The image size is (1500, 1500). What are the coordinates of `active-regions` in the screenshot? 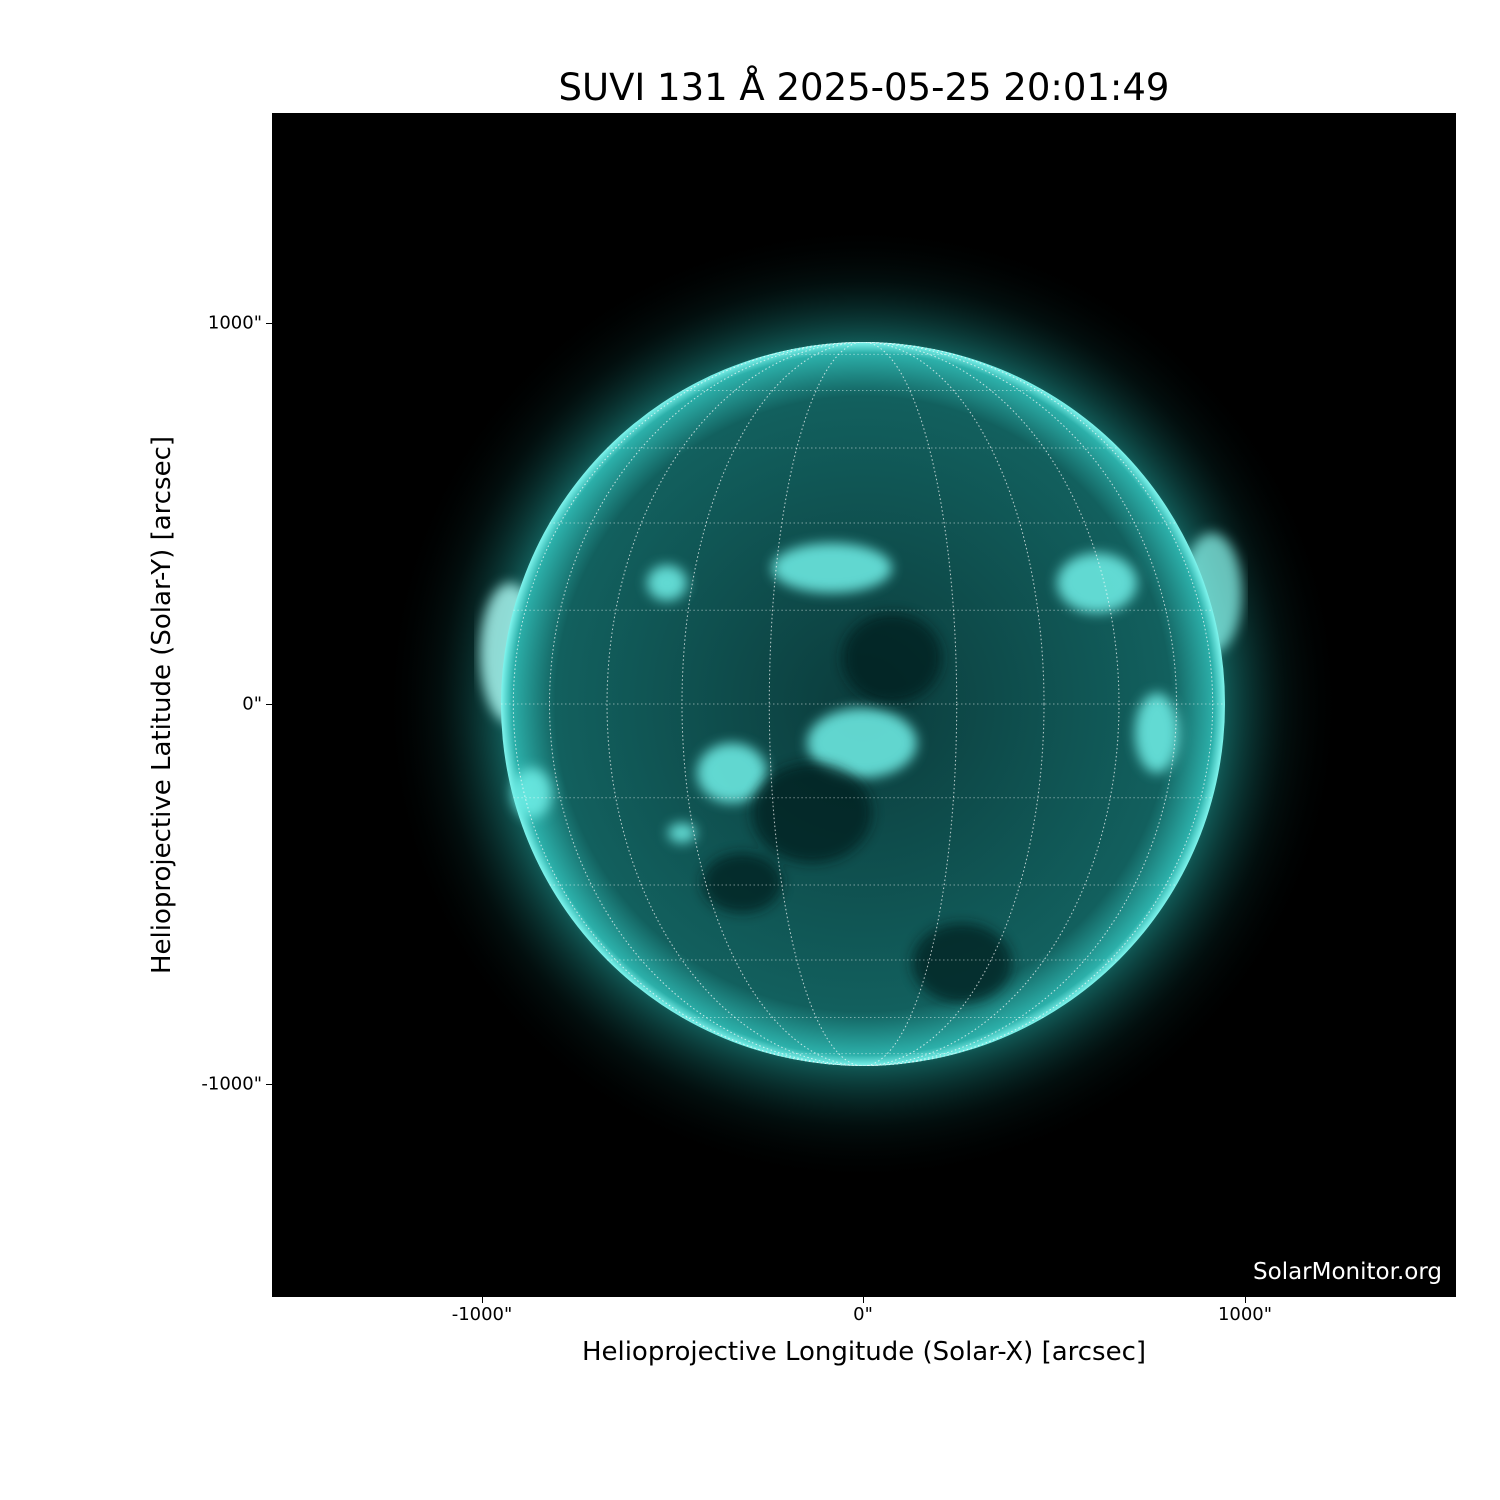 It's located at (845, 693).